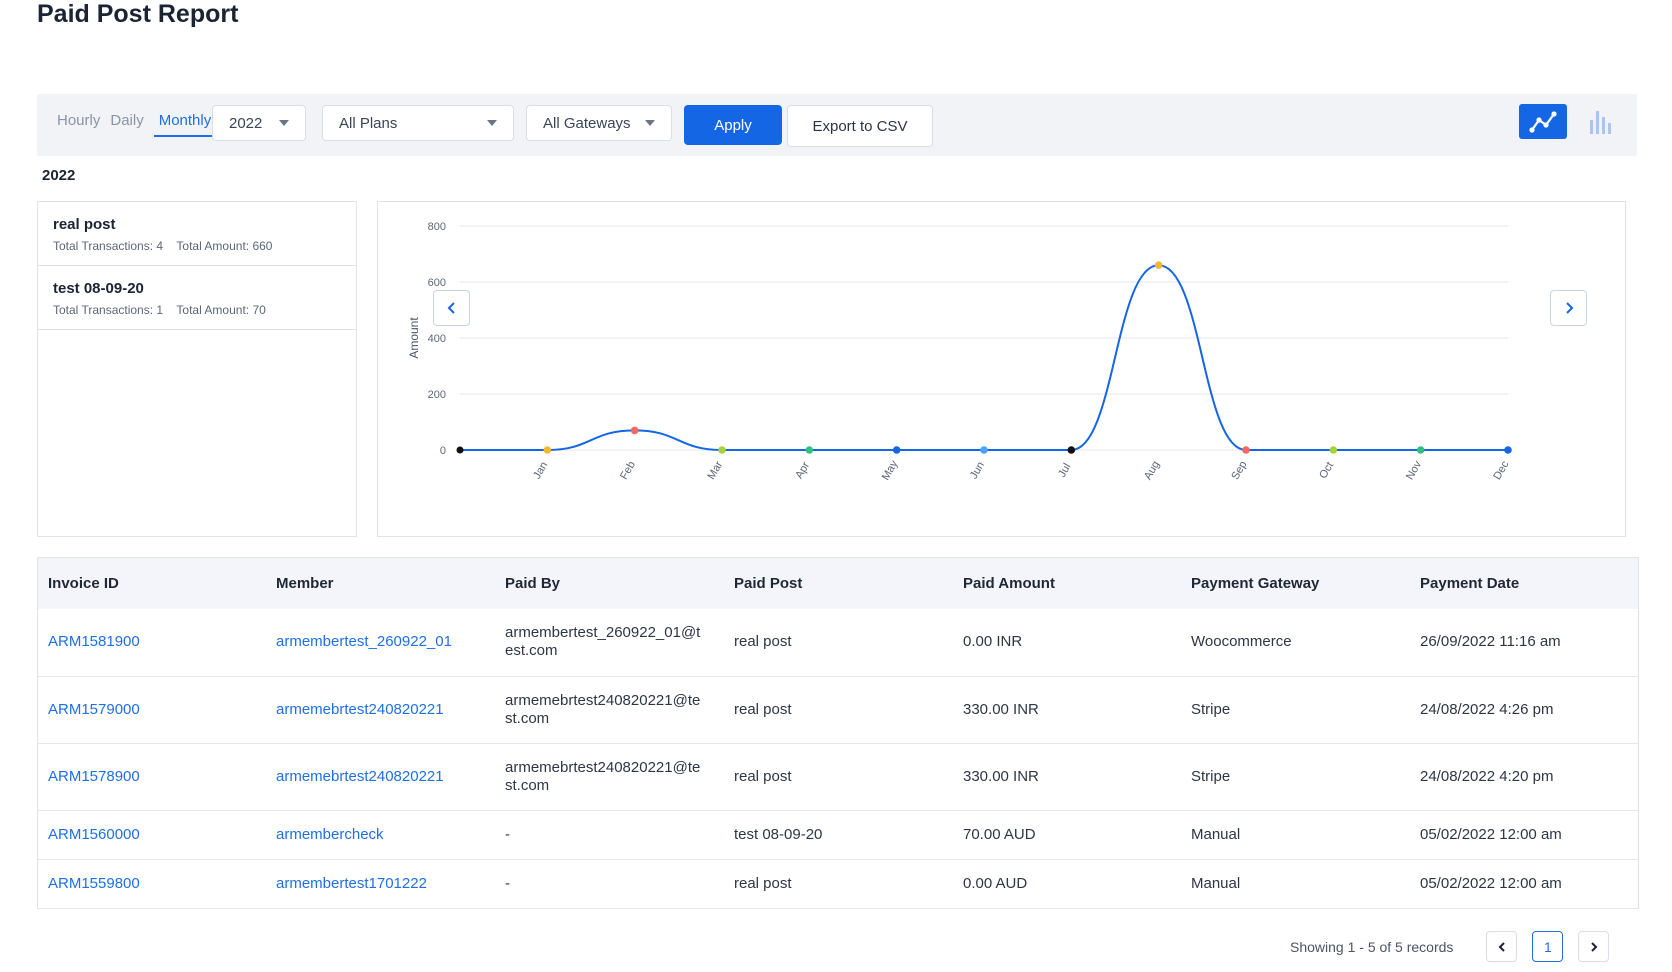  I want to click on line-chart-icon, so click(1543, 121).